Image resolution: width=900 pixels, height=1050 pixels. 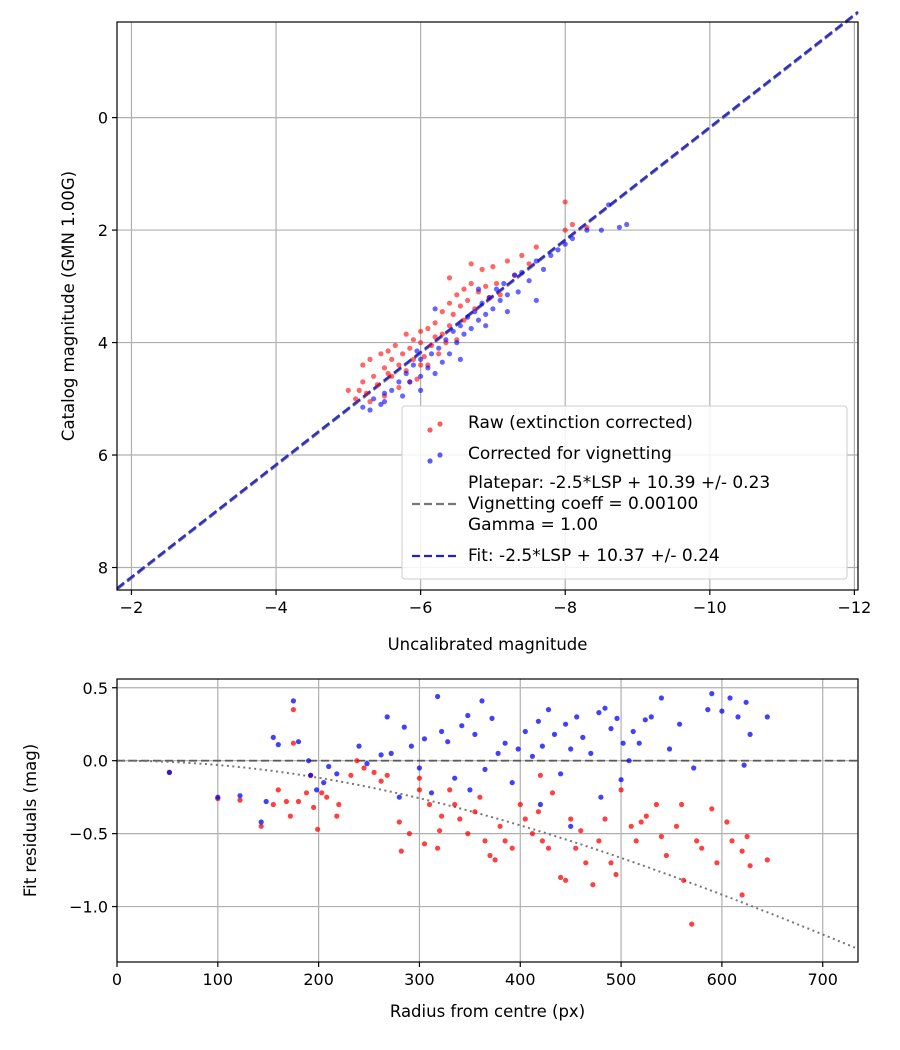 What do you see at coordinates (103, 343) in the screenshot?
I see `y-tick-label: 4` at bounding box center [103, 343].